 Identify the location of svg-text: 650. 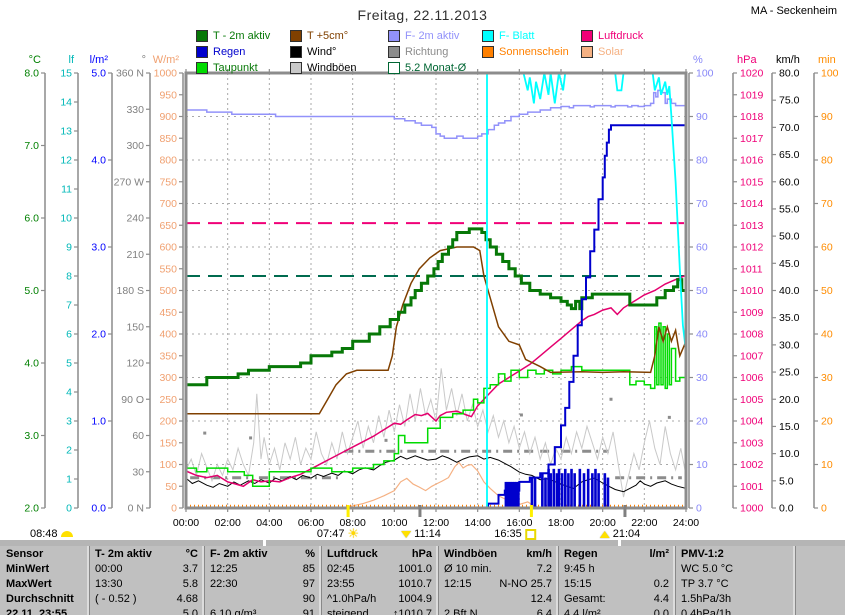
(168, 226).